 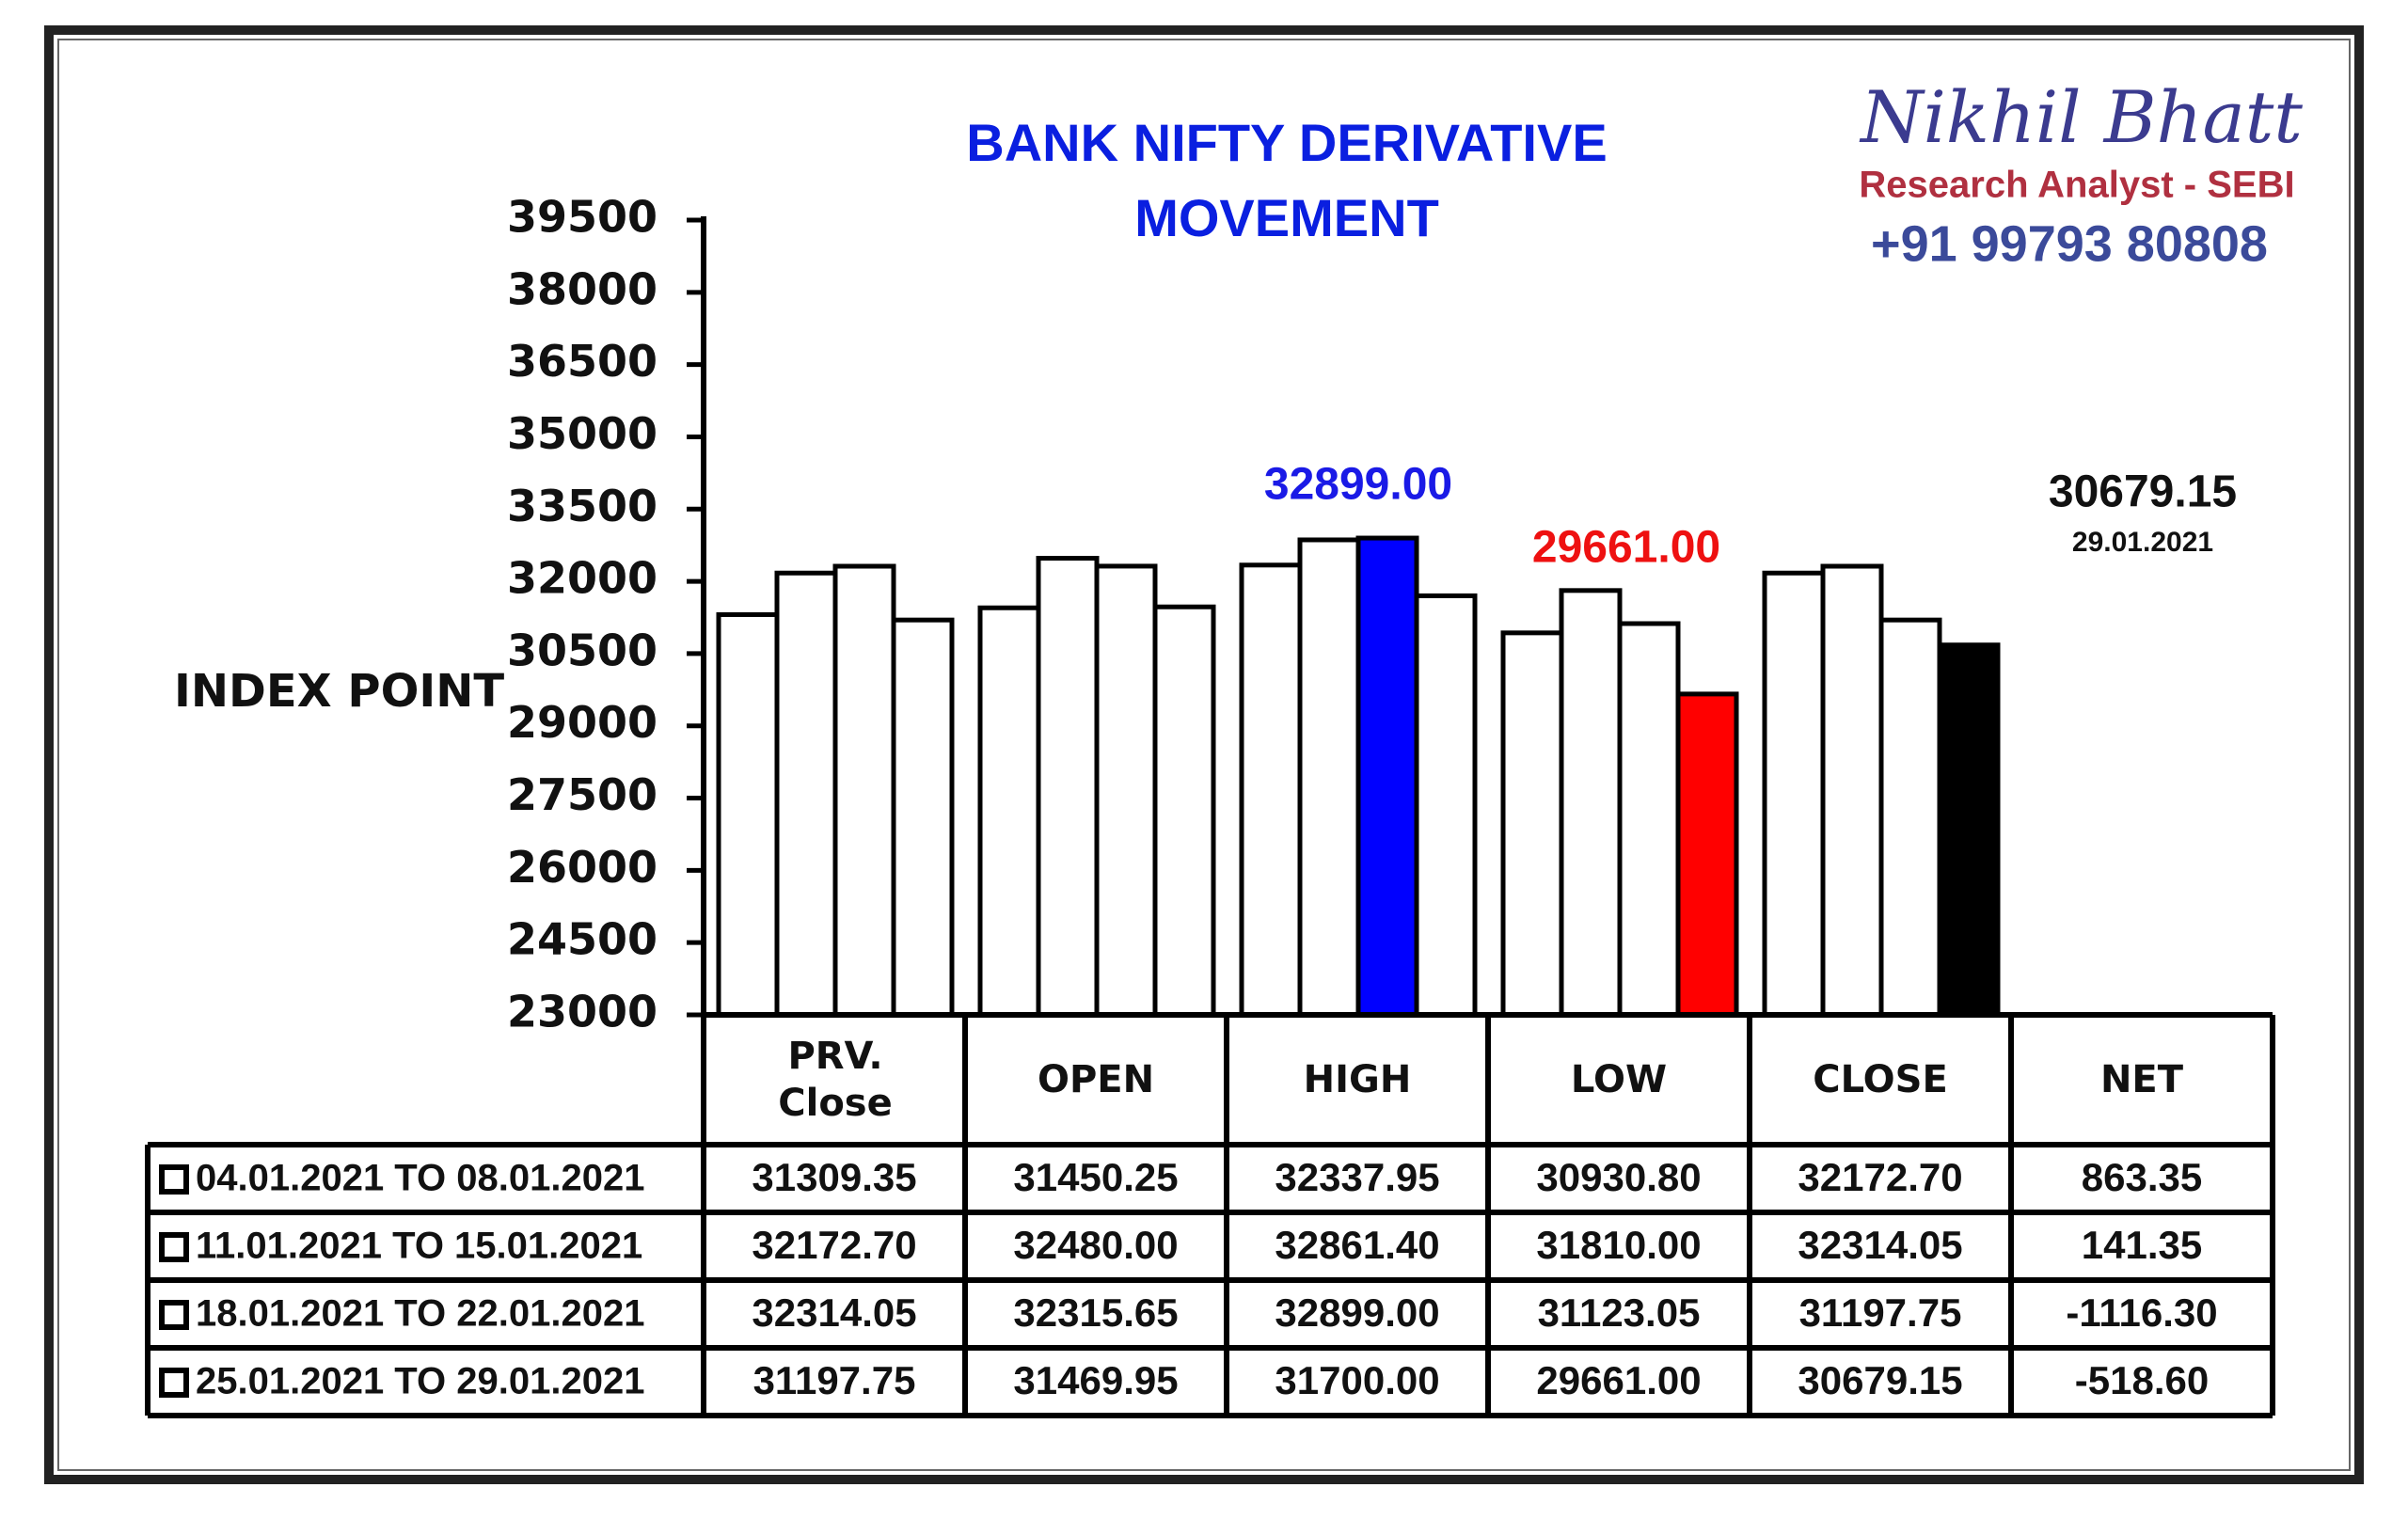 I want to click on table-cell: 31309.35, so click(x=834, y=1177).